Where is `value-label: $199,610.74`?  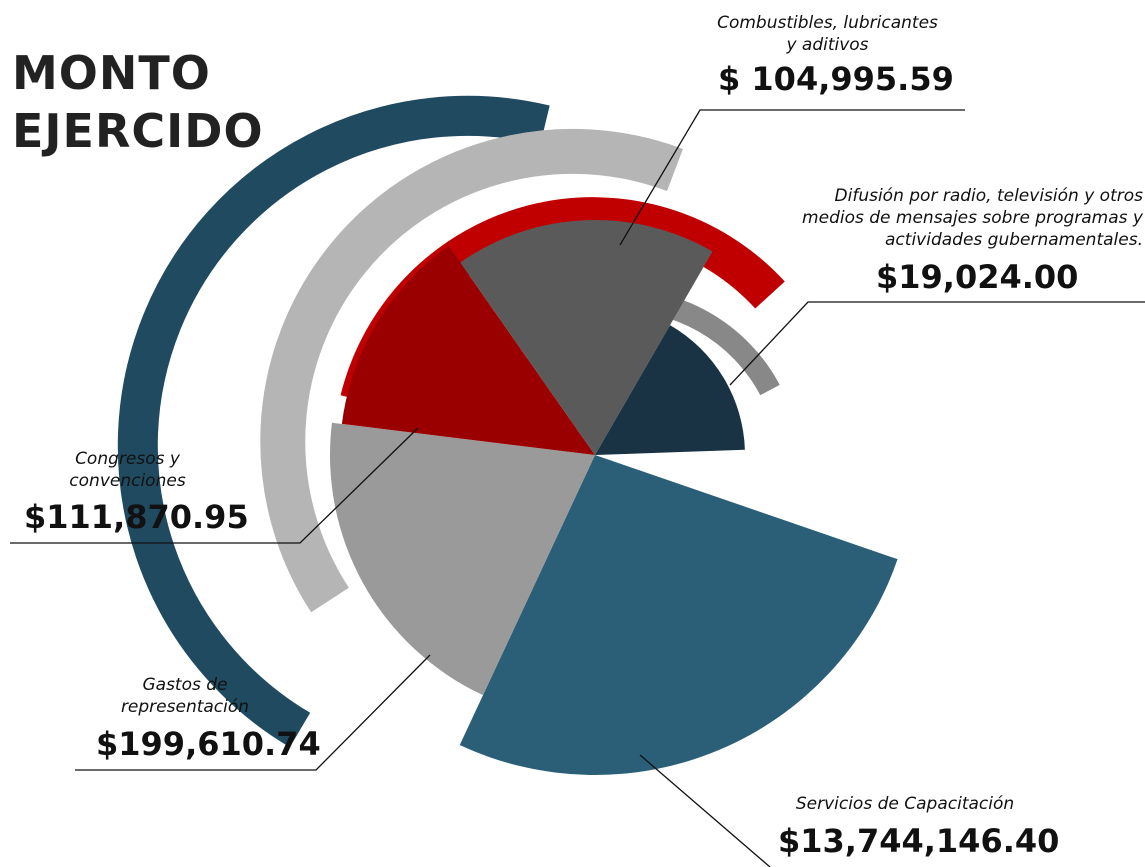 value-label: $199,610.74 is located at coordinates (208, 744).